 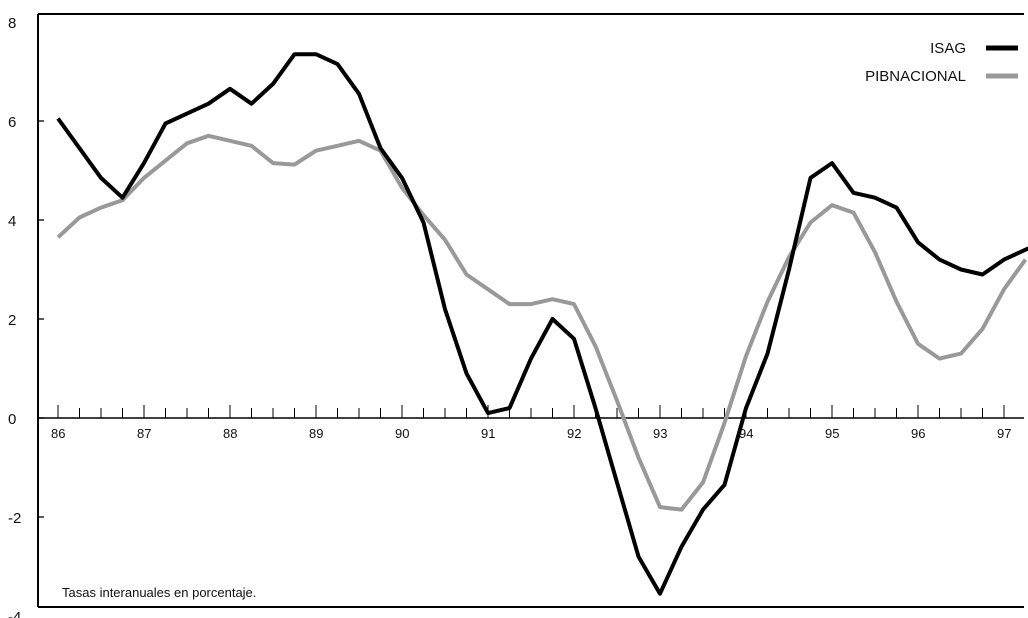 What do you see at coordinates (12, 320) in the screenshot?
I see `y-tick-label: 2` at bounding box center [12, 320].